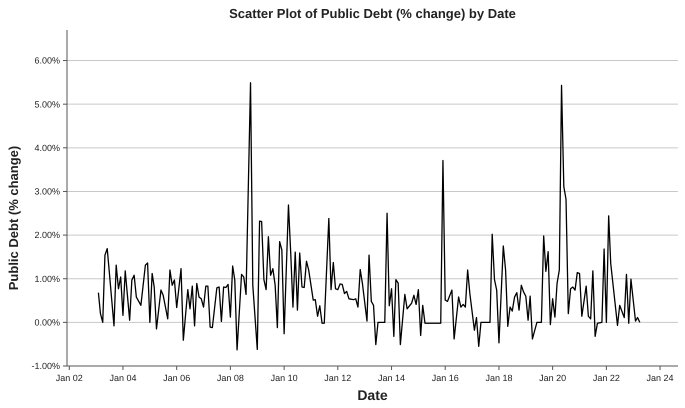  What do you see at coordinates (284, 378) in the screenshot?
I see `x-tick-label: Jan 10` at bounding box center [284, 378].